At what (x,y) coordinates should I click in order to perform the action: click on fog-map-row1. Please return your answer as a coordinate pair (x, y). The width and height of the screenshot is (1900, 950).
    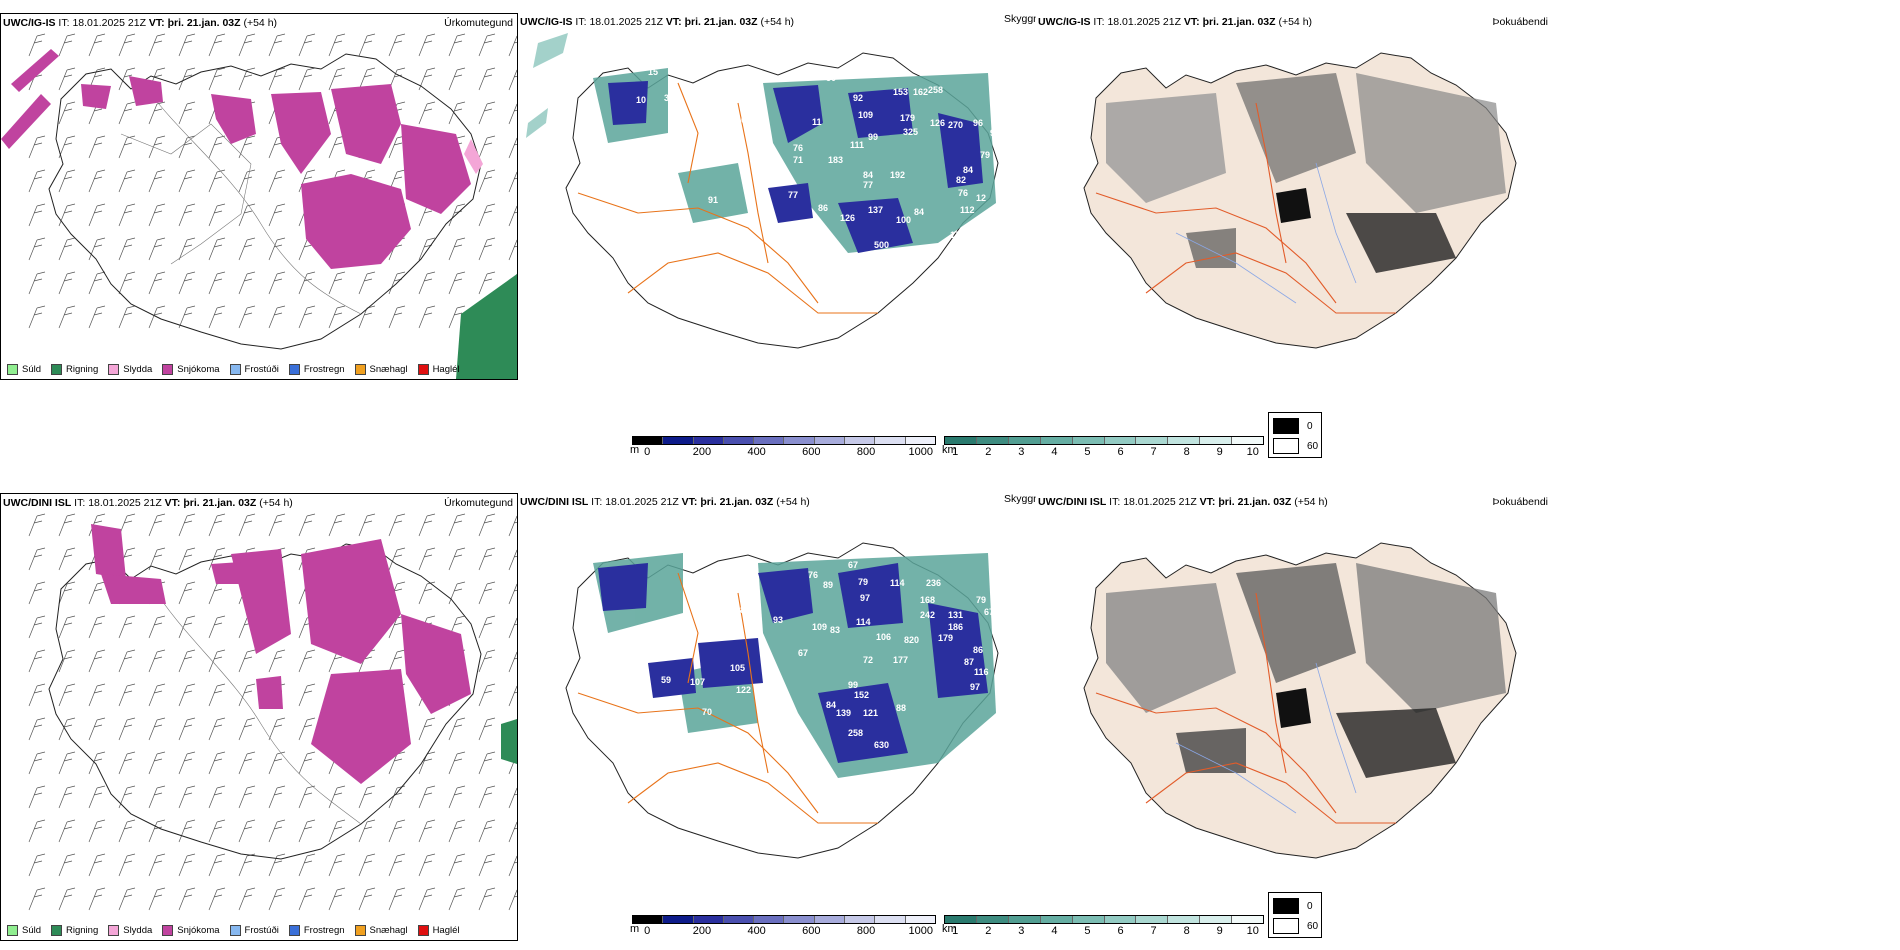
    Looking at the image, I should click on (1300, 200).